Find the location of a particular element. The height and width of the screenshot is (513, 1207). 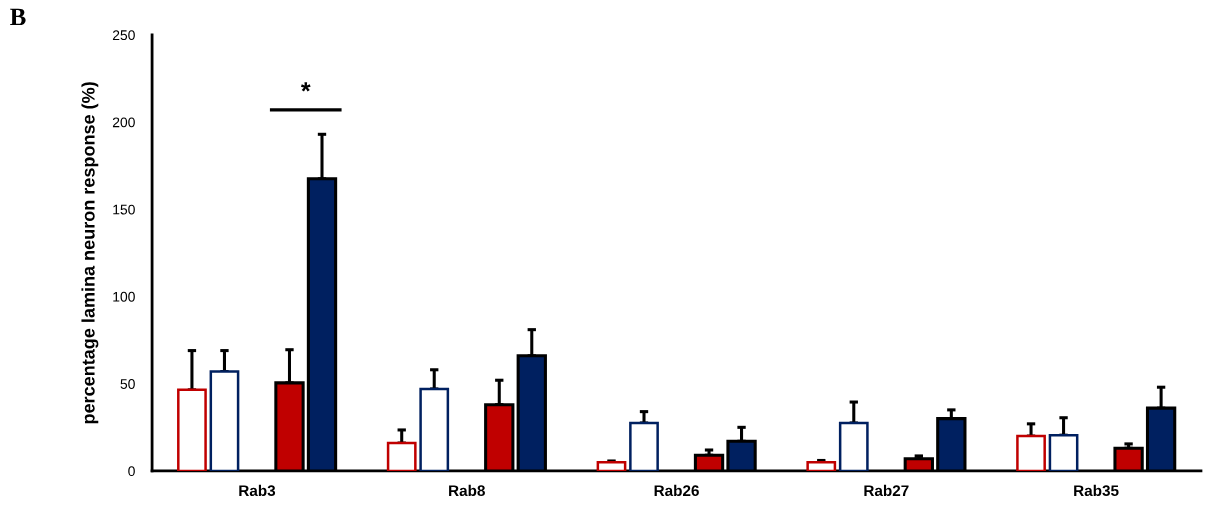

annotation: * is located at coordinates (305, 87).